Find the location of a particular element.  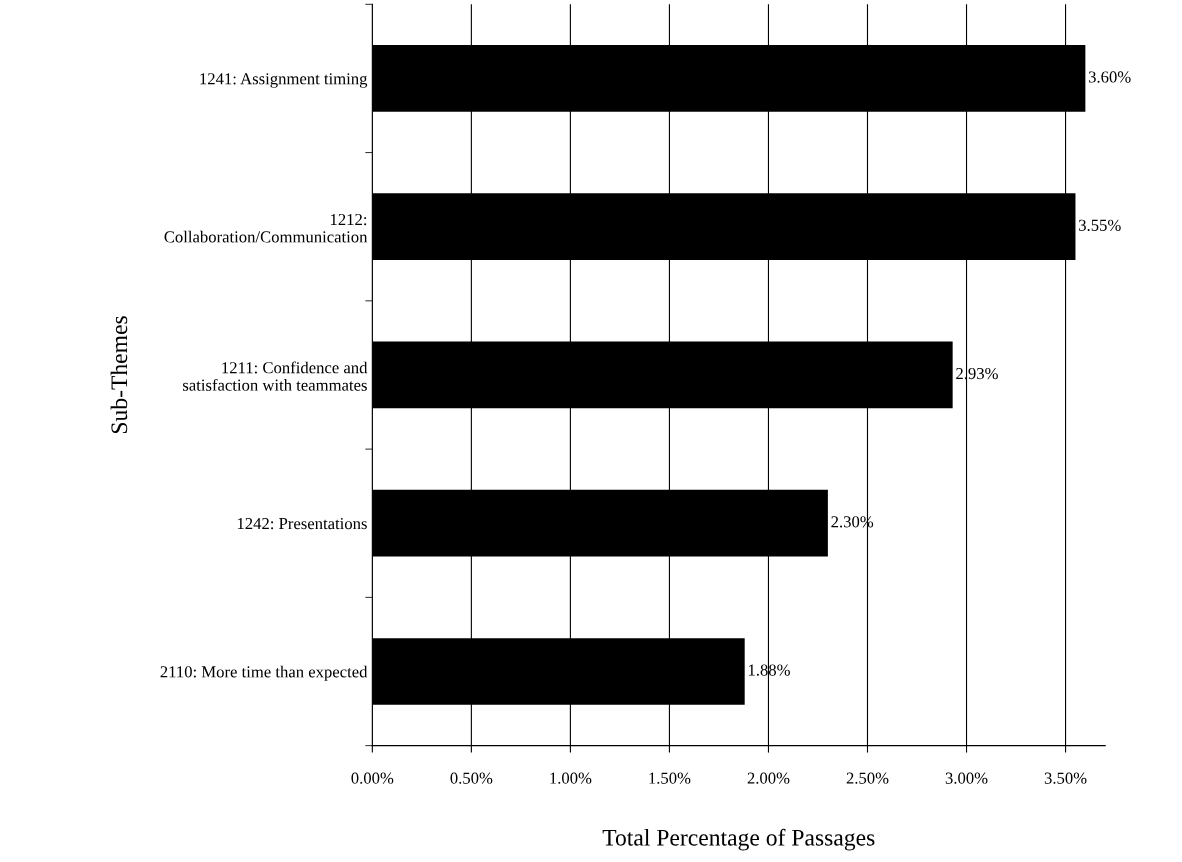

y-tick-label: 1241: Assignment timing is located at coordinates (284, 80).